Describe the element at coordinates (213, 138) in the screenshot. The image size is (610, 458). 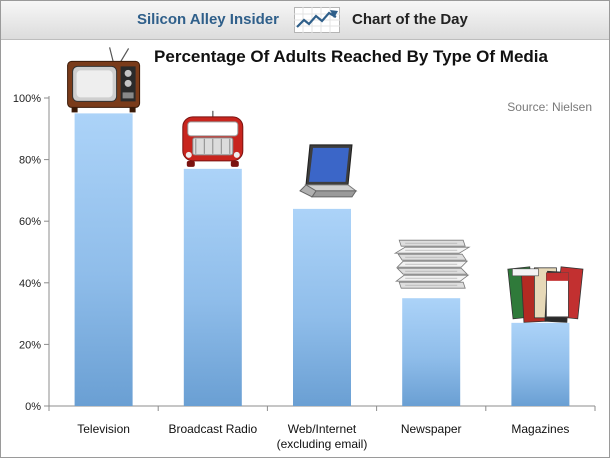
I see `radio-icon` at that location.